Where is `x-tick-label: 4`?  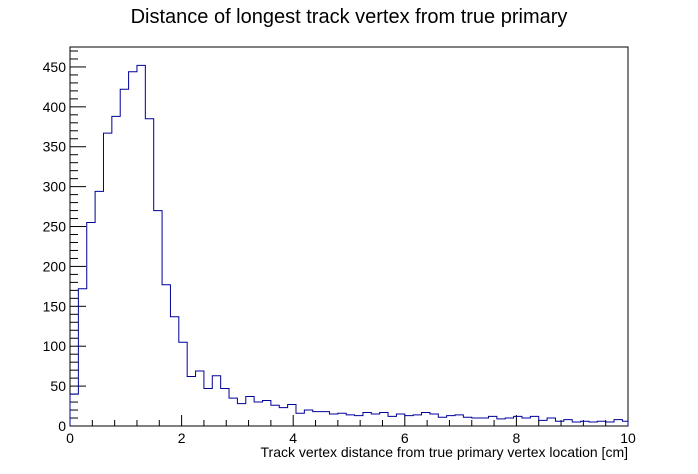 x-tick-label: 4 is located at coordinates (293, 438).